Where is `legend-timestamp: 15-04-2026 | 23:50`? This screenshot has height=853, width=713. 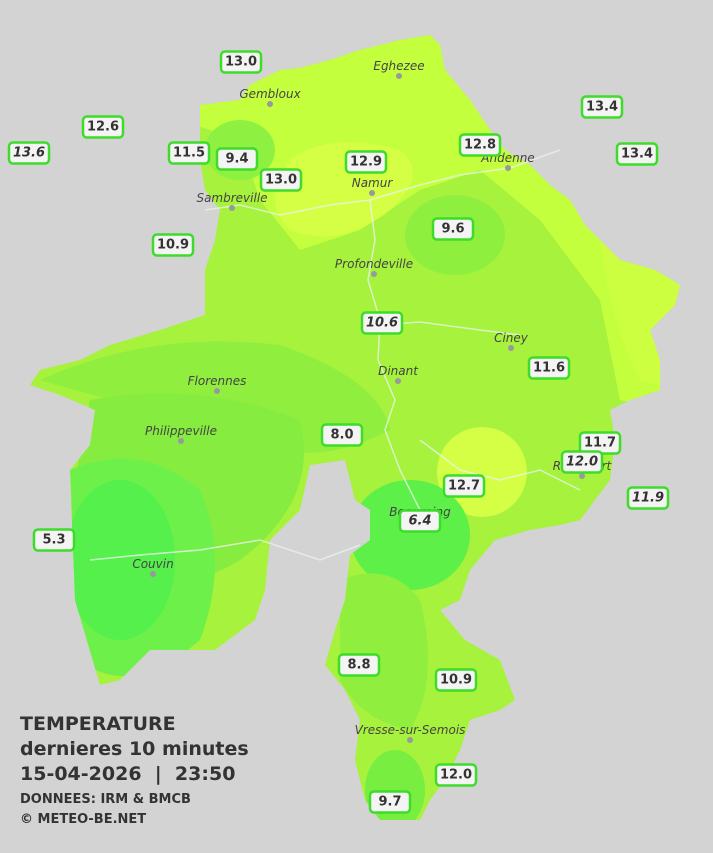
legend-timestamp: 15-04-2026 | 23:50 is located at coordinates (127, 774).